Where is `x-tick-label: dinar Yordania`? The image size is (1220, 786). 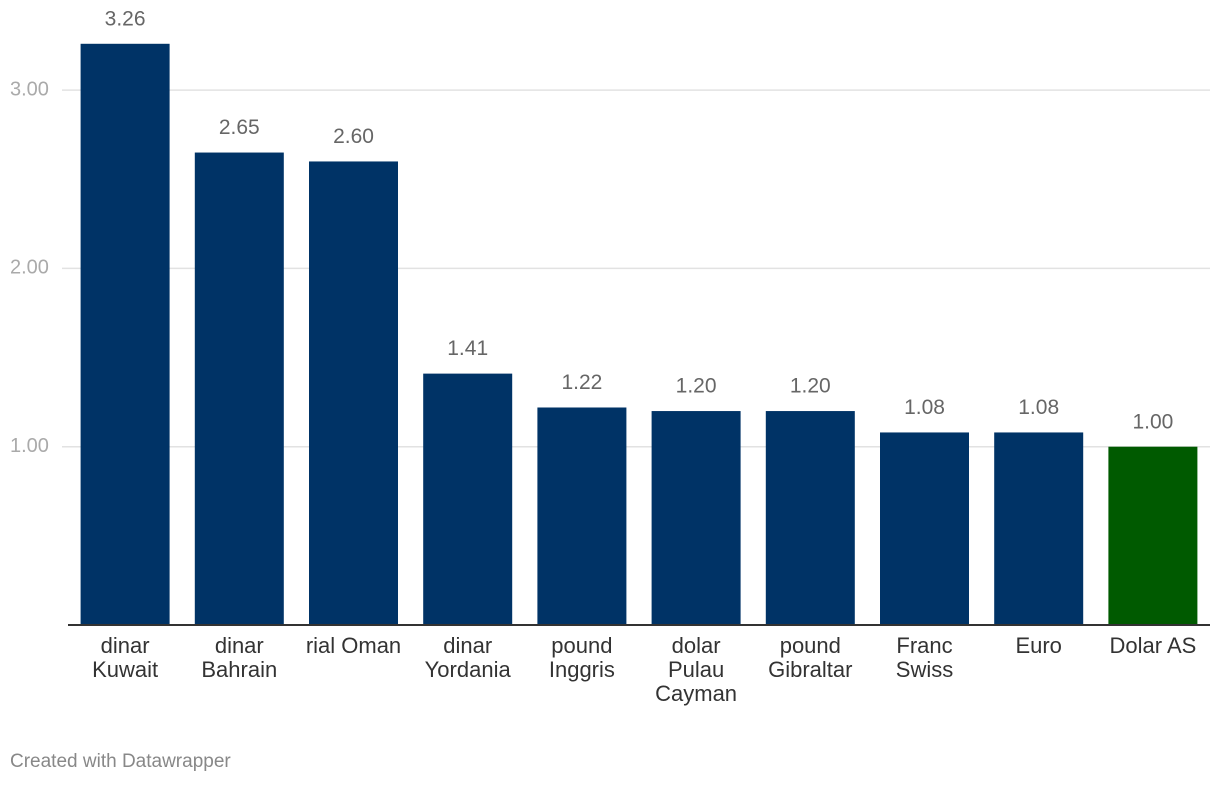 x-tick-label: dinar Yordania is located at coordinates (467, 657).